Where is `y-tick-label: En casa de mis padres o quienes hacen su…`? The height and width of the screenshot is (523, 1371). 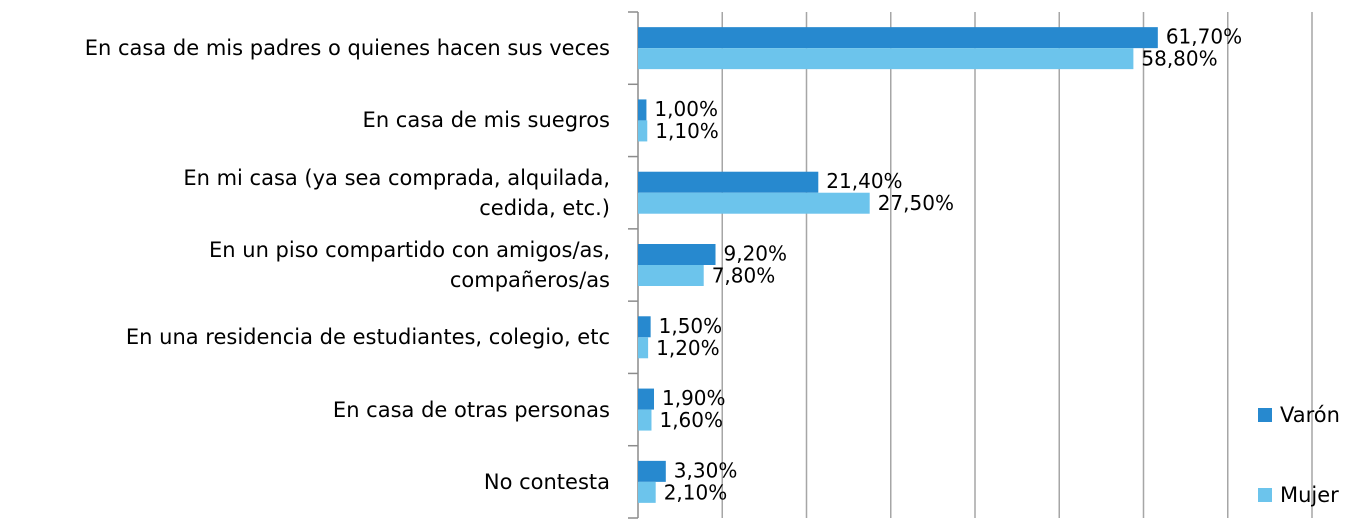
y-tick-label: En casa de mis padres o quienes hacen su… is located at coordinates (347, 48).